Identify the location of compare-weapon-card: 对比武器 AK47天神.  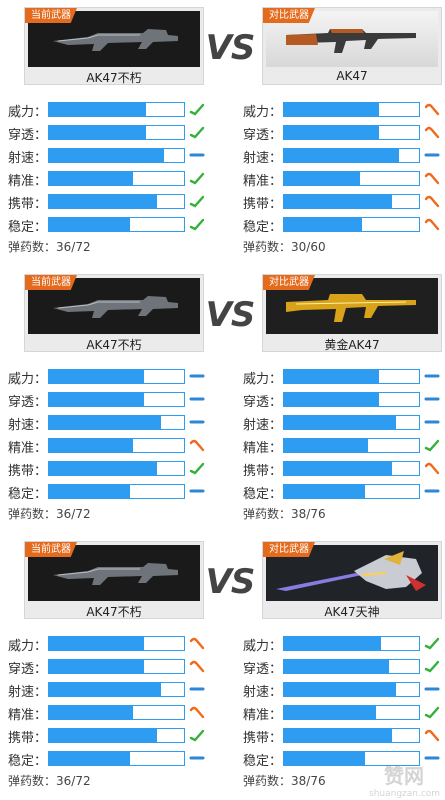
(352, 580).